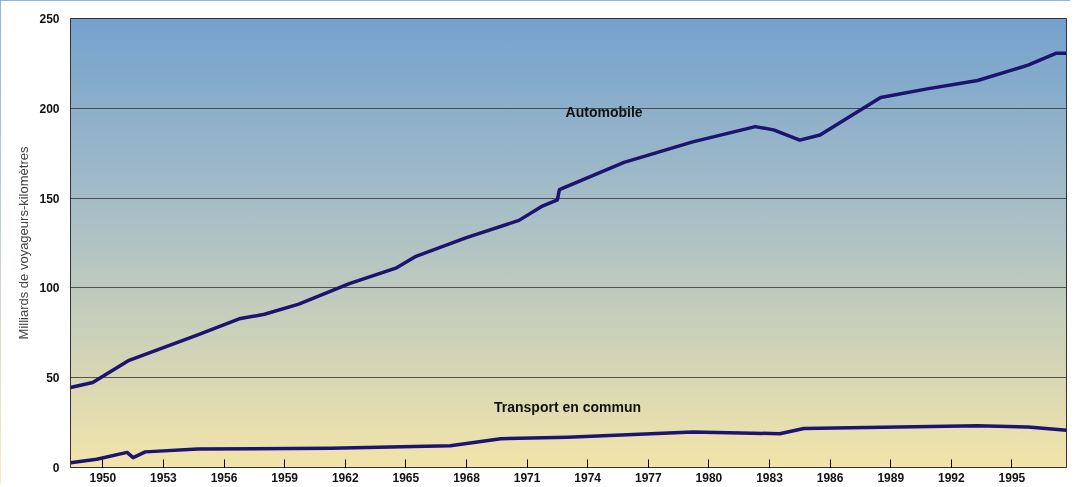 This screenshot has width=1074, height=487. Describe the element at coordinates (709, 477) in the screenshot. I see `x-tick-label: 1980` at that location.